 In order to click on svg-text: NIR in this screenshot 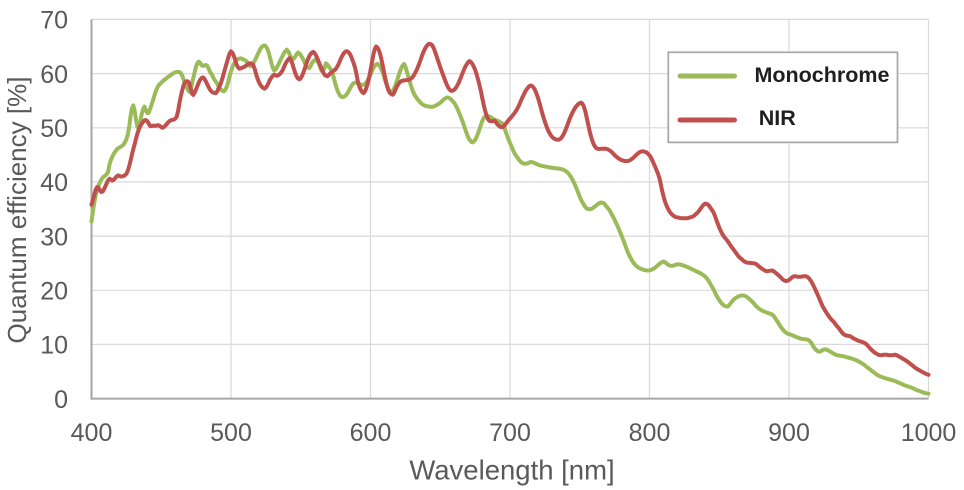, I will do `click(778, 118)`.